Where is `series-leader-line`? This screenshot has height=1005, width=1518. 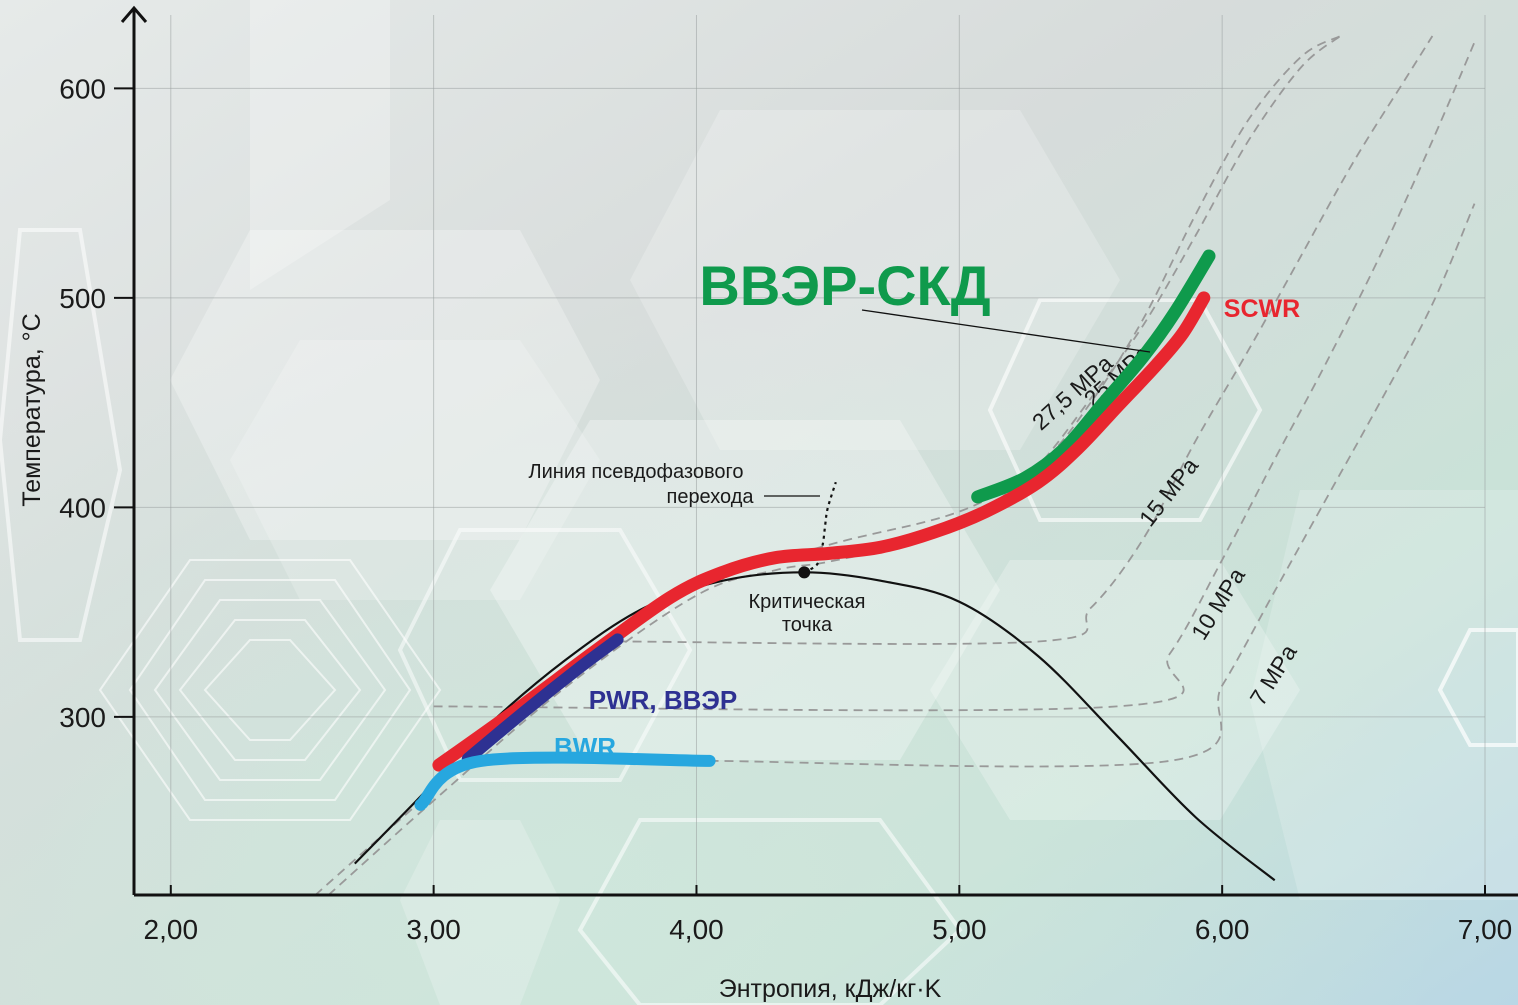
series-leader-line is located at coordinates (1006, 331).